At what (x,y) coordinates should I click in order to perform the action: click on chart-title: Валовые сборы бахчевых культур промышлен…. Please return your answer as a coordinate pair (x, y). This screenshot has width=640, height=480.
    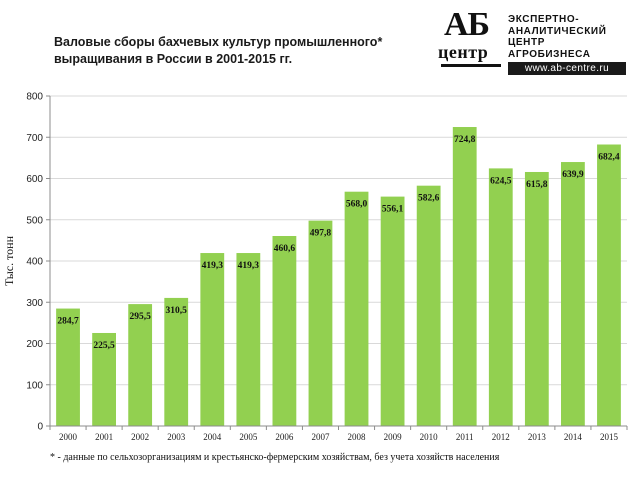
    Looking at the image, I should click on (234, 51).